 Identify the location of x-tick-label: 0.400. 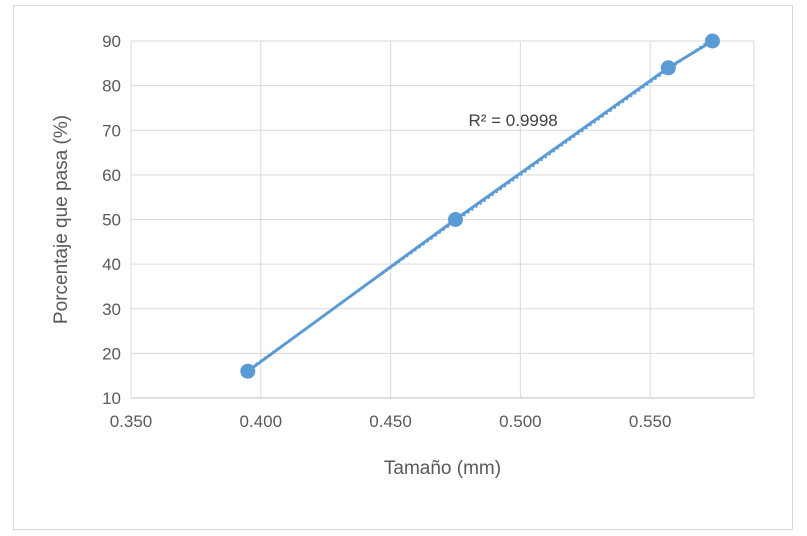
(261, 421).